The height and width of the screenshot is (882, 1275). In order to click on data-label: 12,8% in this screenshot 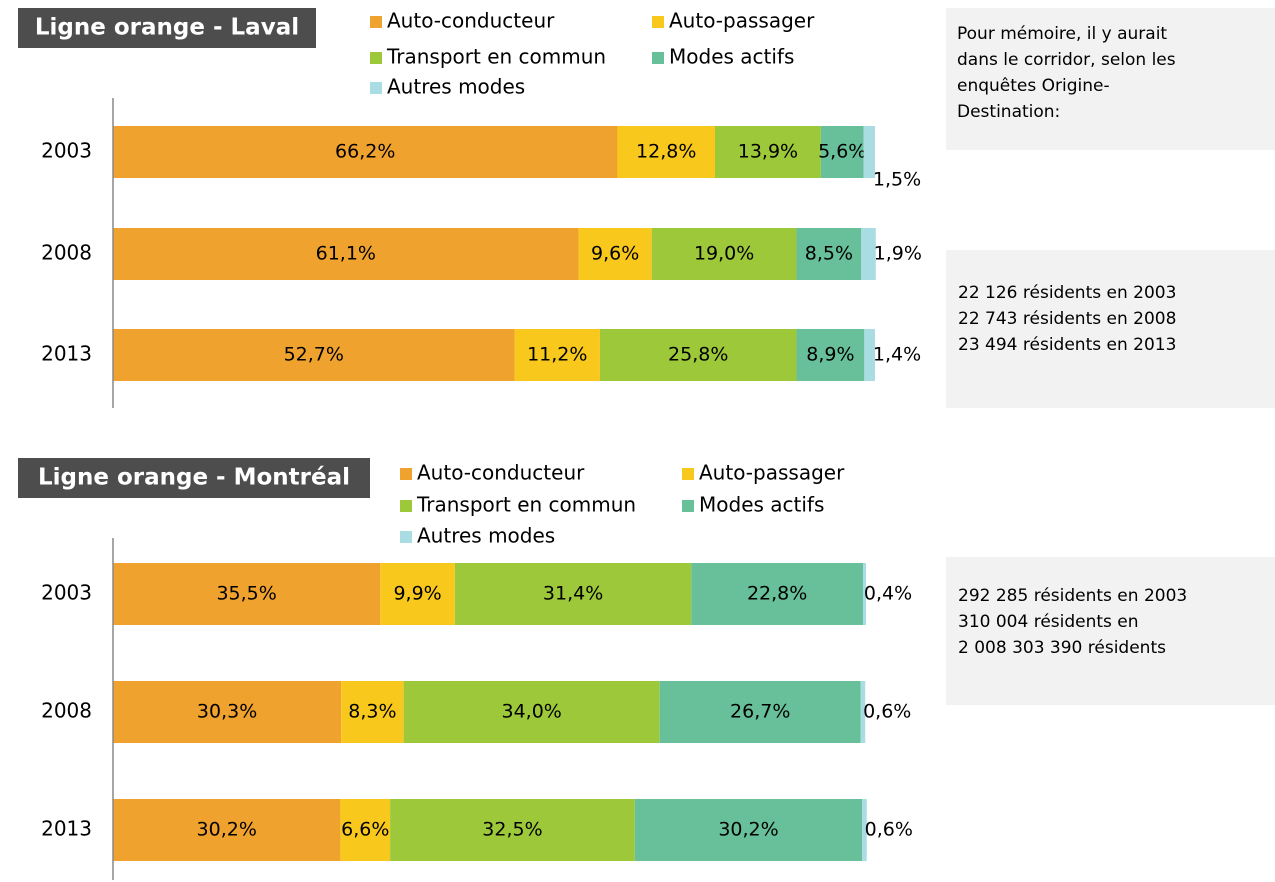, I will do `click(666, 152)`.